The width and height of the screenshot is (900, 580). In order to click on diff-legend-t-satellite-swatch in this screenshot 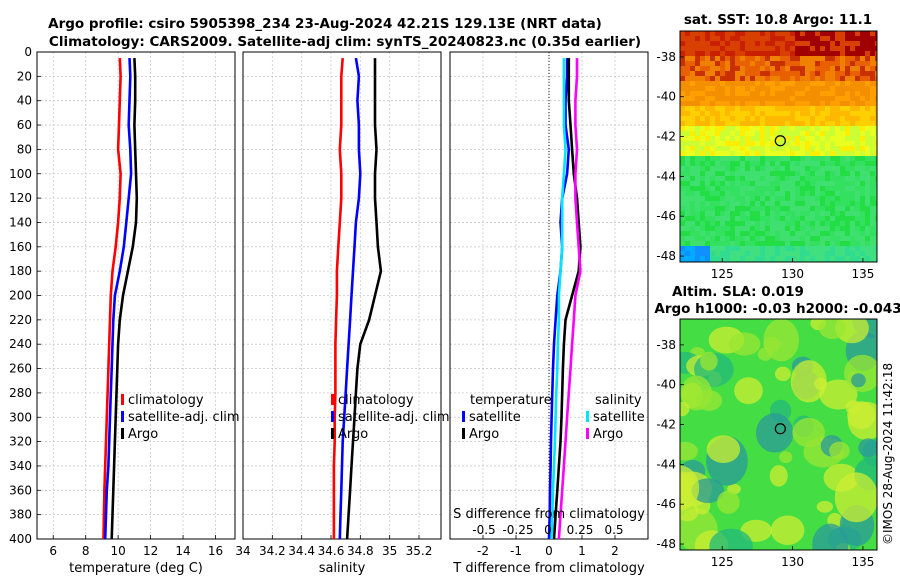, I will do `click(463, 416)`.